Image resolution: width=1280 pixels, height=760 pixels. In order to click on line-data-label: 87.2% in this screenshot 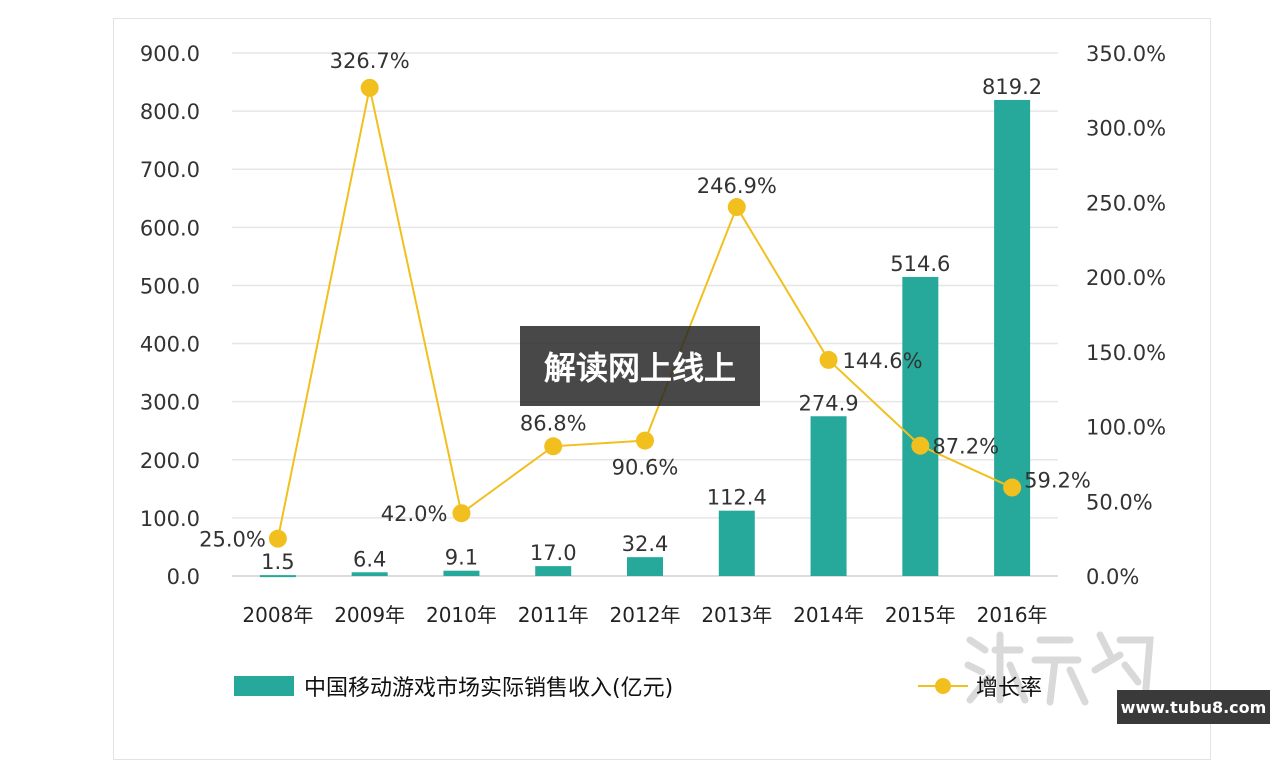, I will do `click(965, 447)`.